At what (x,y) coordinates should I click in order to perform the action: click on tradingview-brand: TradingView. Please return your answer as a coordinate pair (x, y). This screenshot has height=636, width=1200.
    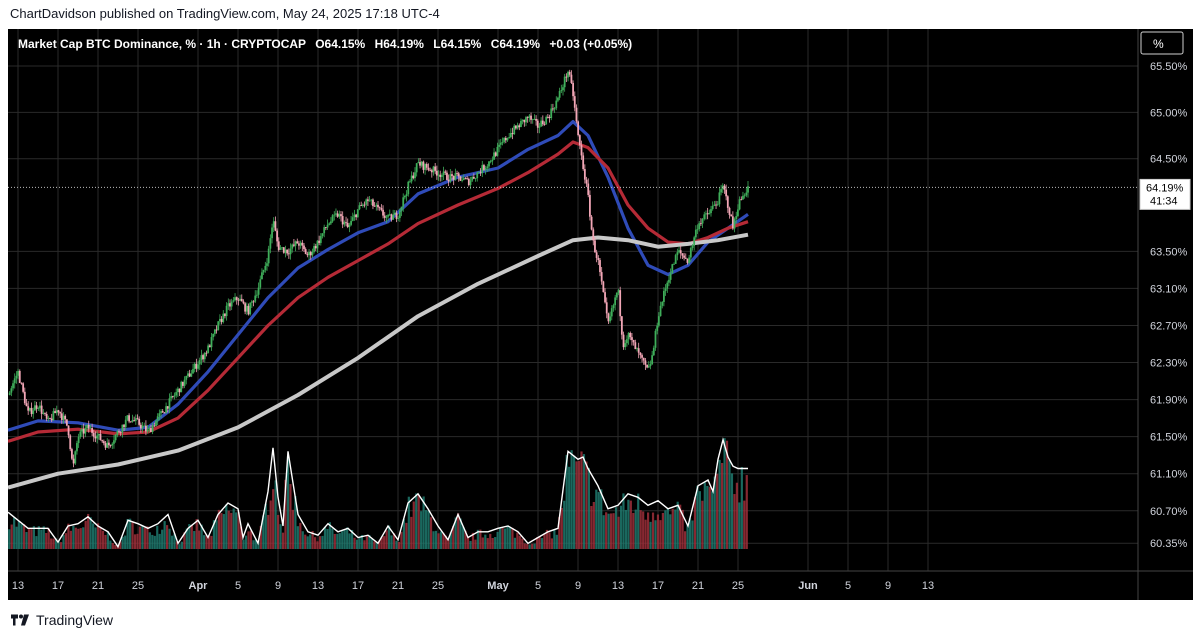
    Looking at the image, I should click on (75, 620).